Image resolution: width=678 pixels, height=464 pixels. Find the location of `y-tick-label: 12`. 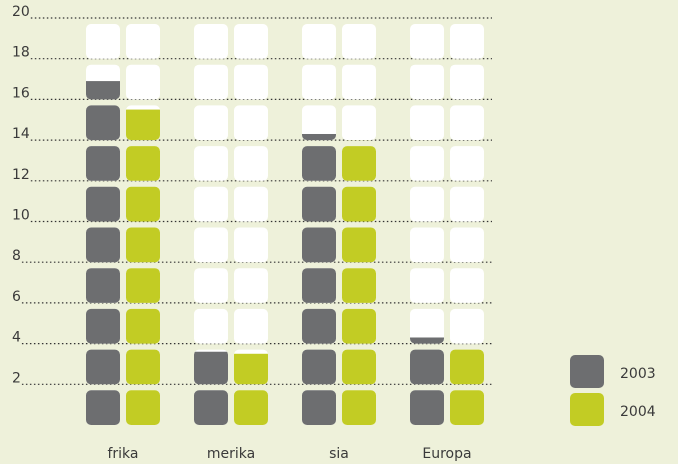

y-tick-label: 12 is located at coordinates (21, 175).